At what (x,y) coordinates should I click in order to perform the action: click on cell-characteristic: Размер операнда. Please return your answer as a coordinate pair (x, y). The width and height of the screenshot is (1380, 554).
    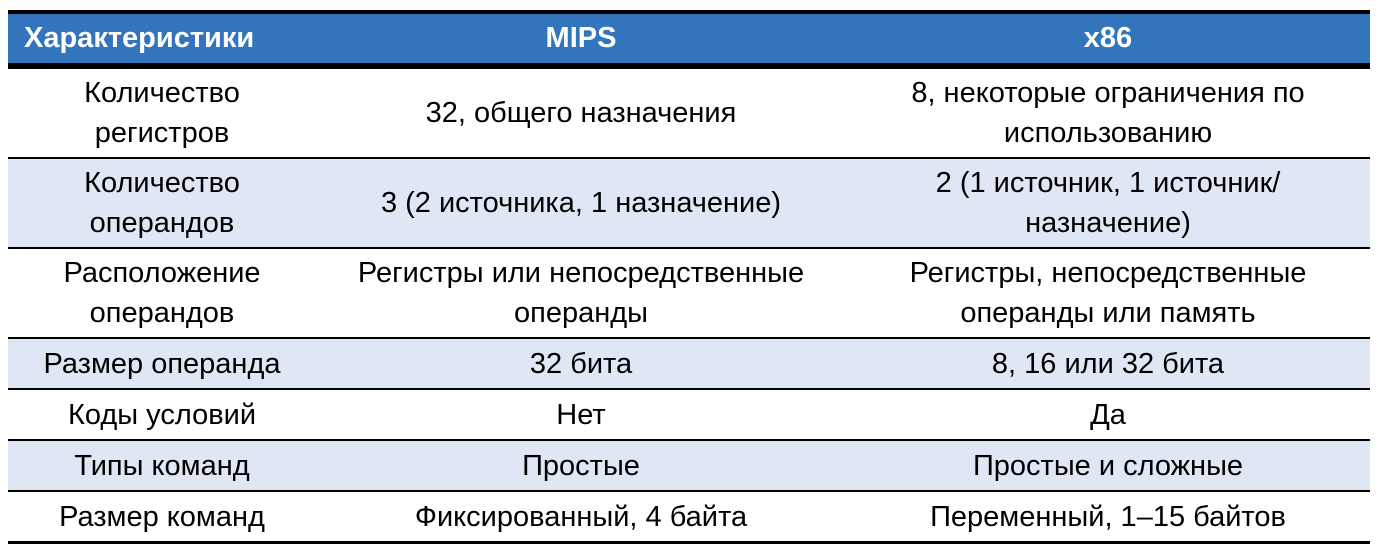
    Looking at the image, I should click on (162, 363).